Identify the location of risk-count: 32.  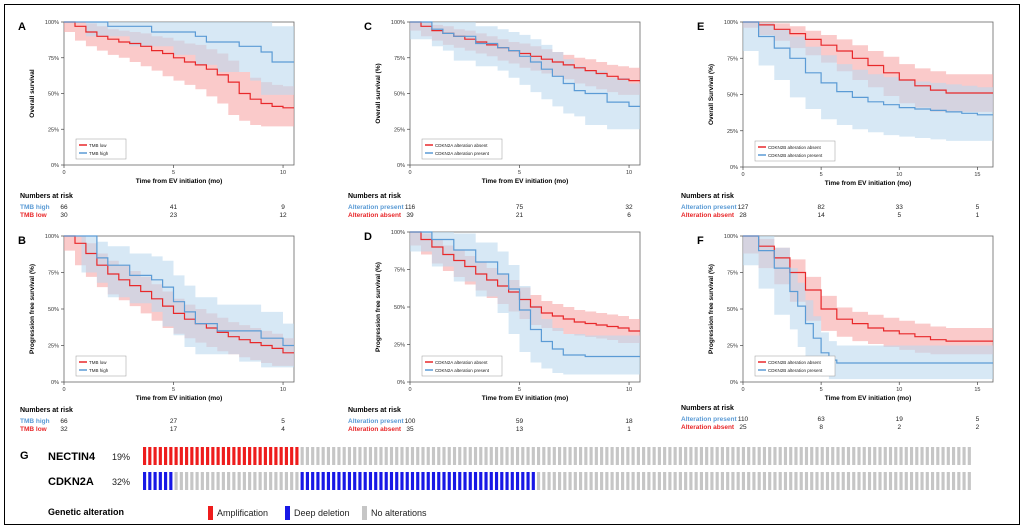
(629, 207).